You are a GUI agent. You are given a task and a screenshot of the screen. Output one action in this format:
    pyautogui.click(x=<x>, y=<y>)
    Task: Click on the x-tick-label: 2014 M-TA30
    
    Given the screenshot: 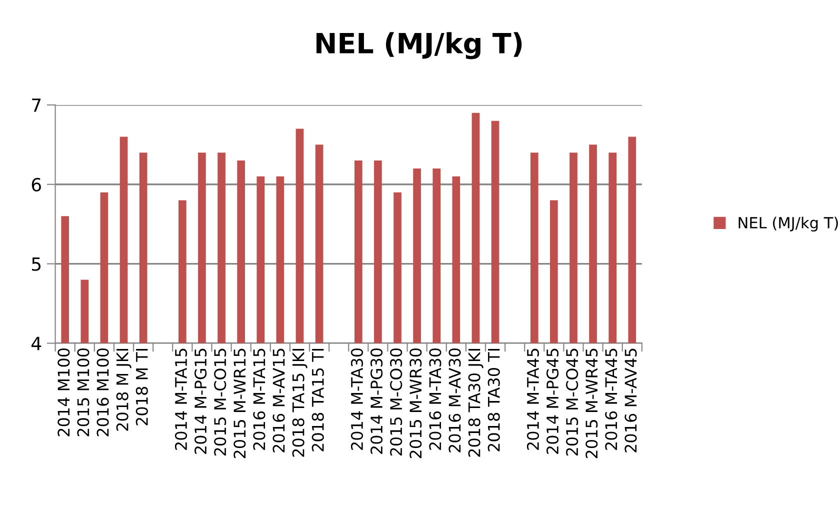 What is the action you would take?
    pyautogui.click(x=357, y=399)
    